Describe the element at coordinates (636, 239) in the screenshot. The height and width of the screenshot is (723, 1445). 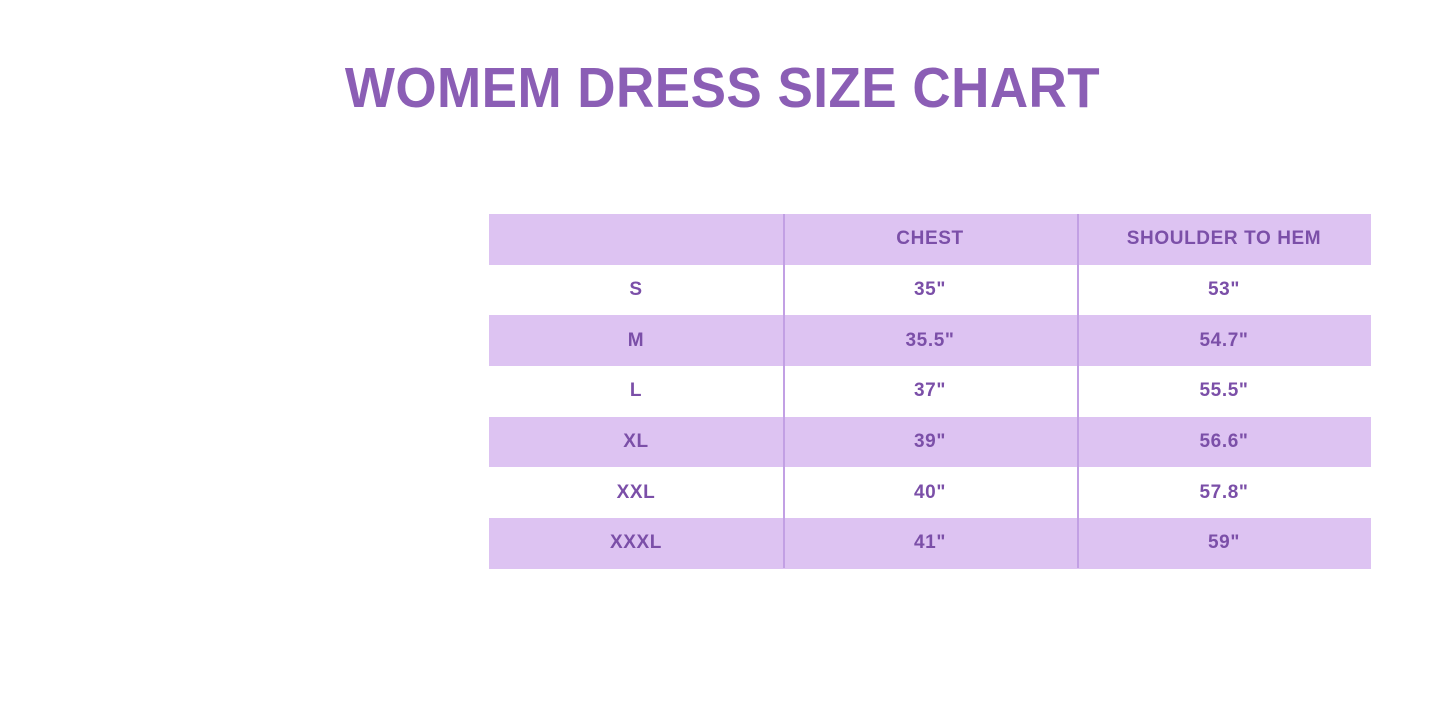
I see `column-header-size` at that location.